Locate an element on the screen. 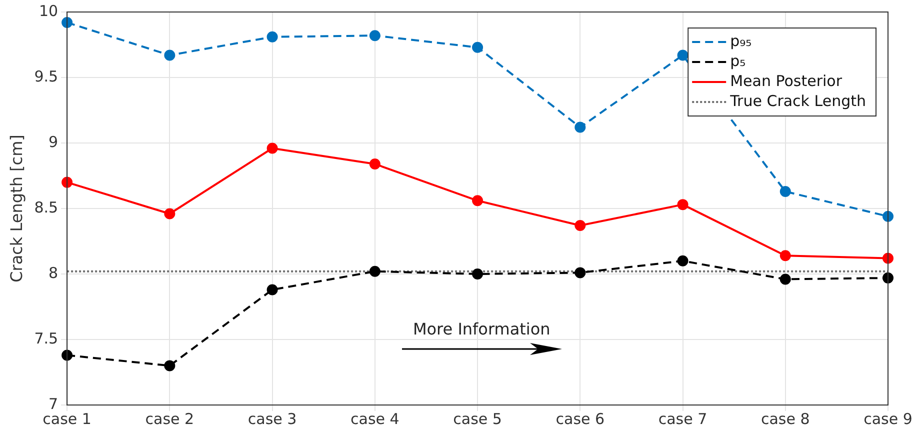  x-tick-label: case 4 is located at coordinates (375, 419).